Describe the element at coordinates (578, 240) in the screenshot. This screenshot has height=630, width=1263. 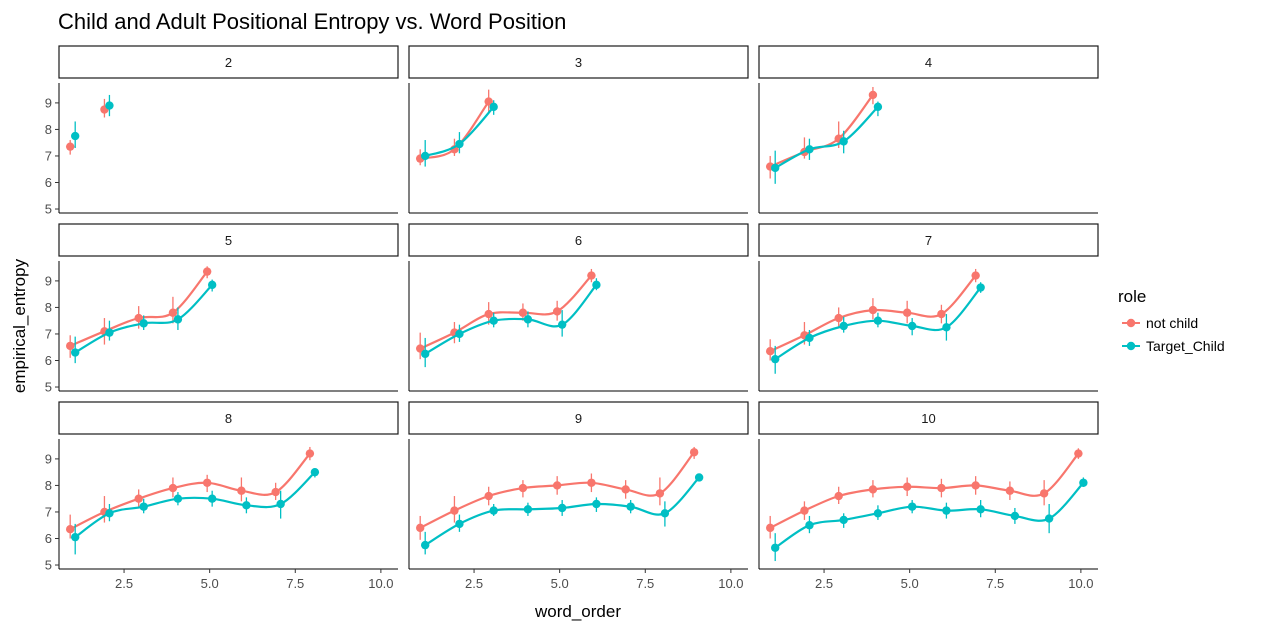
I see `facet-strip-label: 6` at that location.